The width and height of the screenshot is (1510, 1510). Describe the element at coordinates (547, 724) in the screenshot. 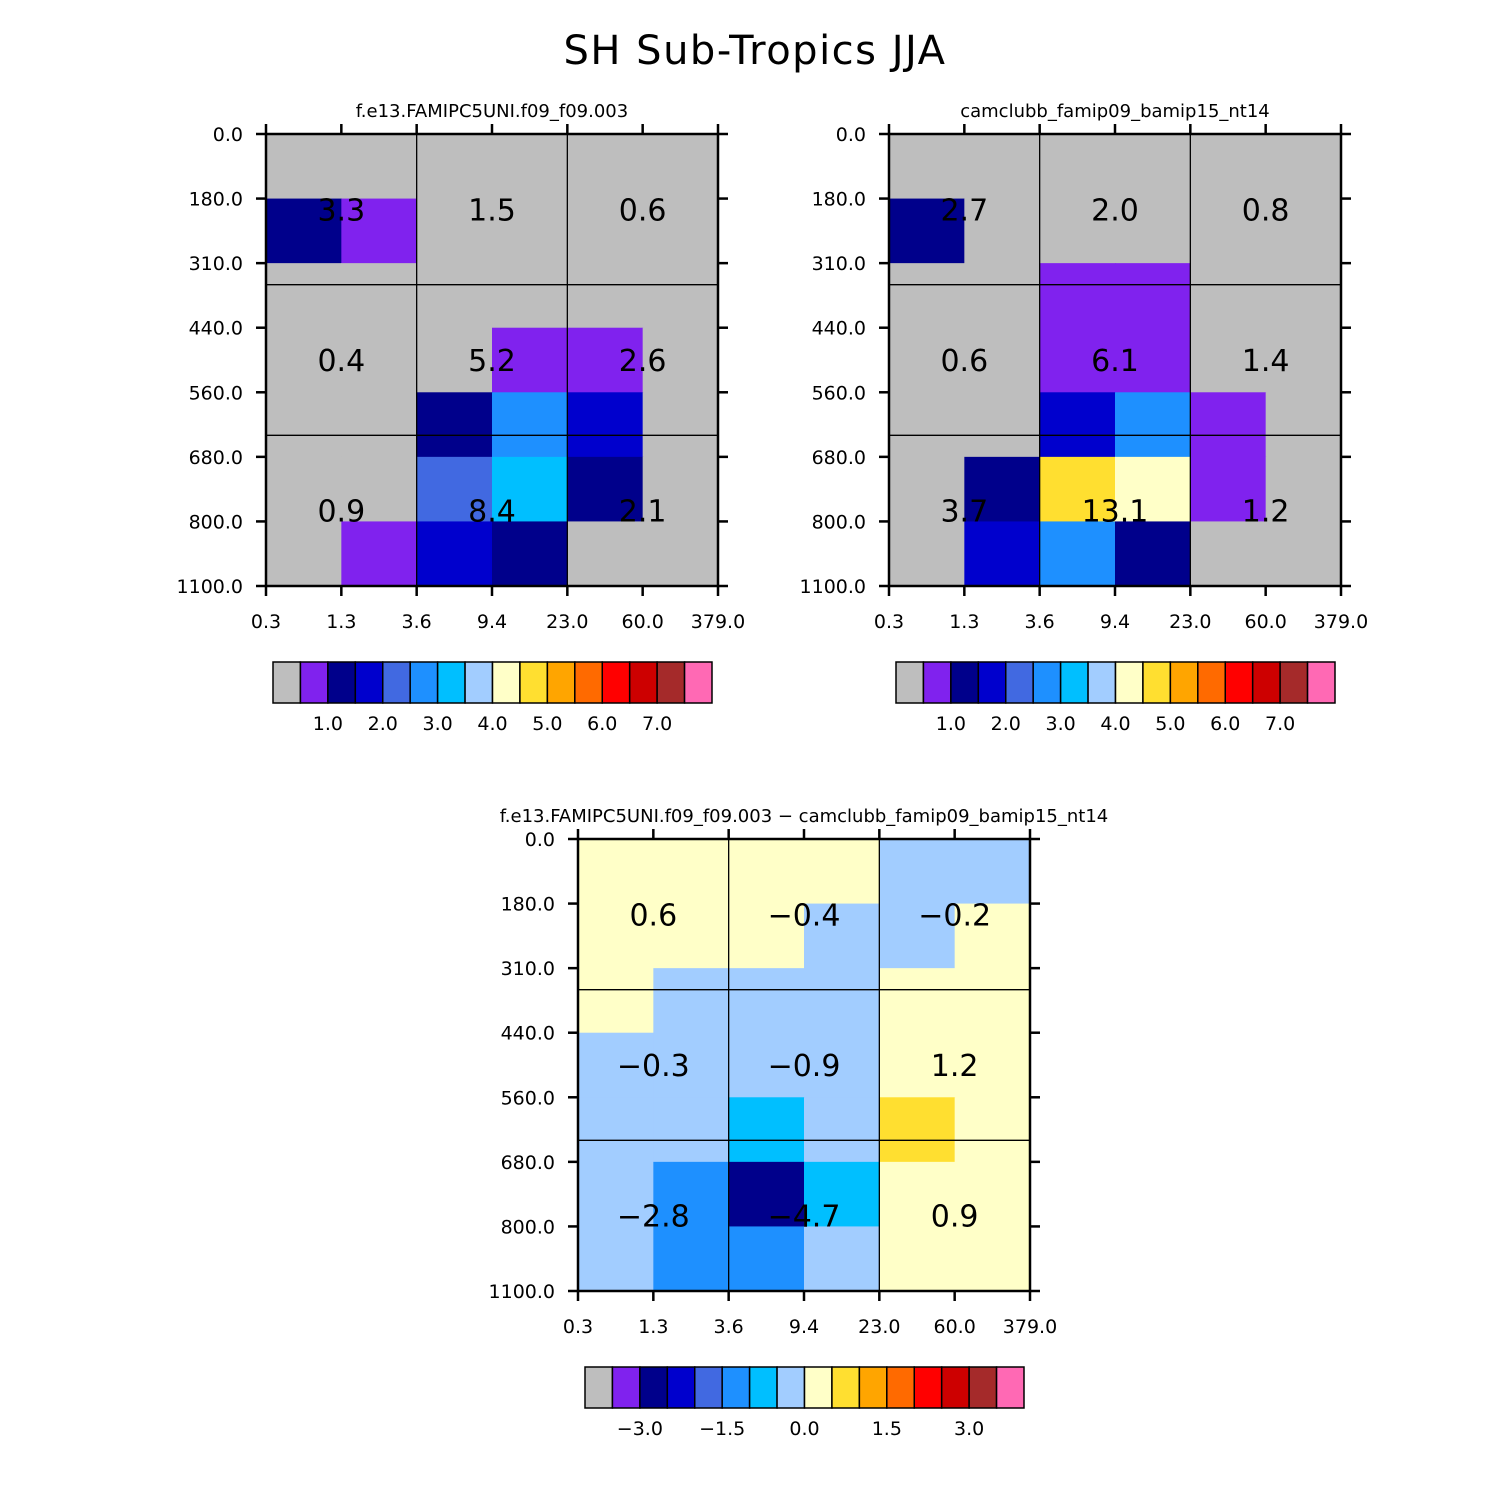

I see `colorbar-label: 5.0` at that location.